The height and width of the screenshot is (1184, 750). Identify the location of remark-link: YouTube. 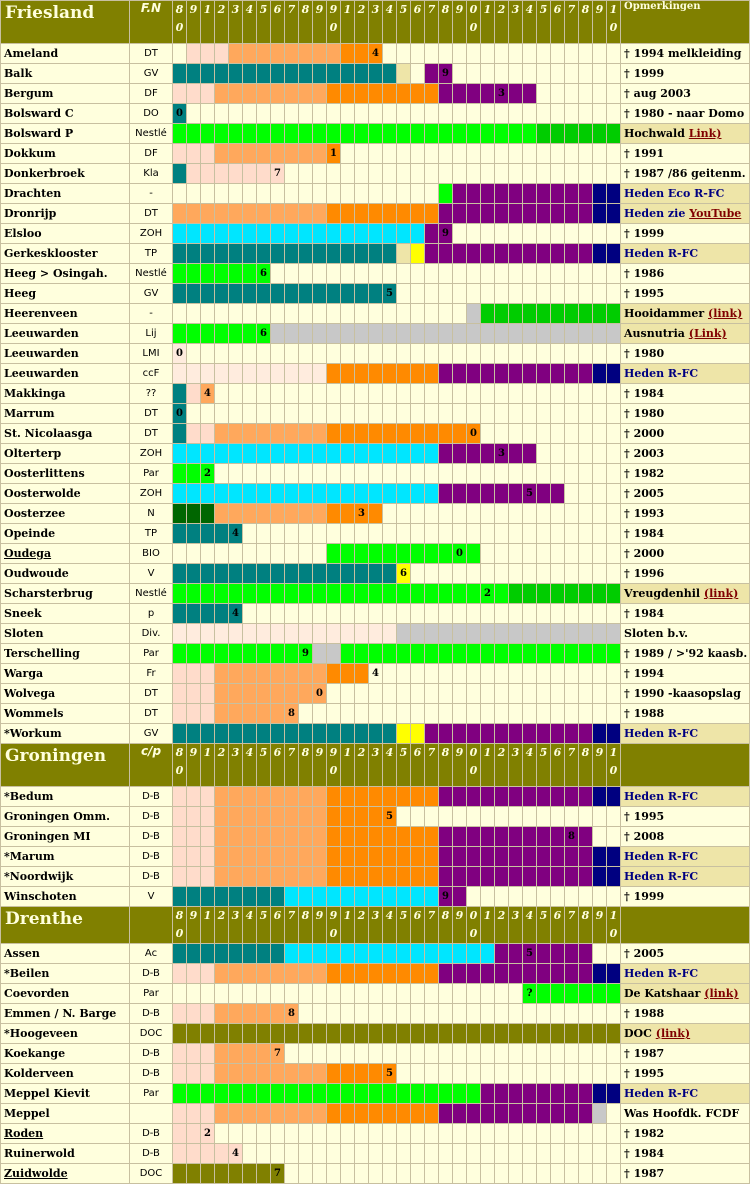
(715, 213).